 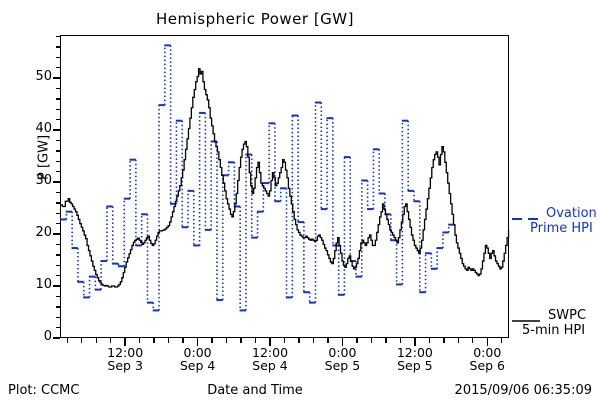 What do you see at coordinates (255, 390) in the screenshot?
I see `x-axis-label: Date and Time` at bounding box center [255, 390].